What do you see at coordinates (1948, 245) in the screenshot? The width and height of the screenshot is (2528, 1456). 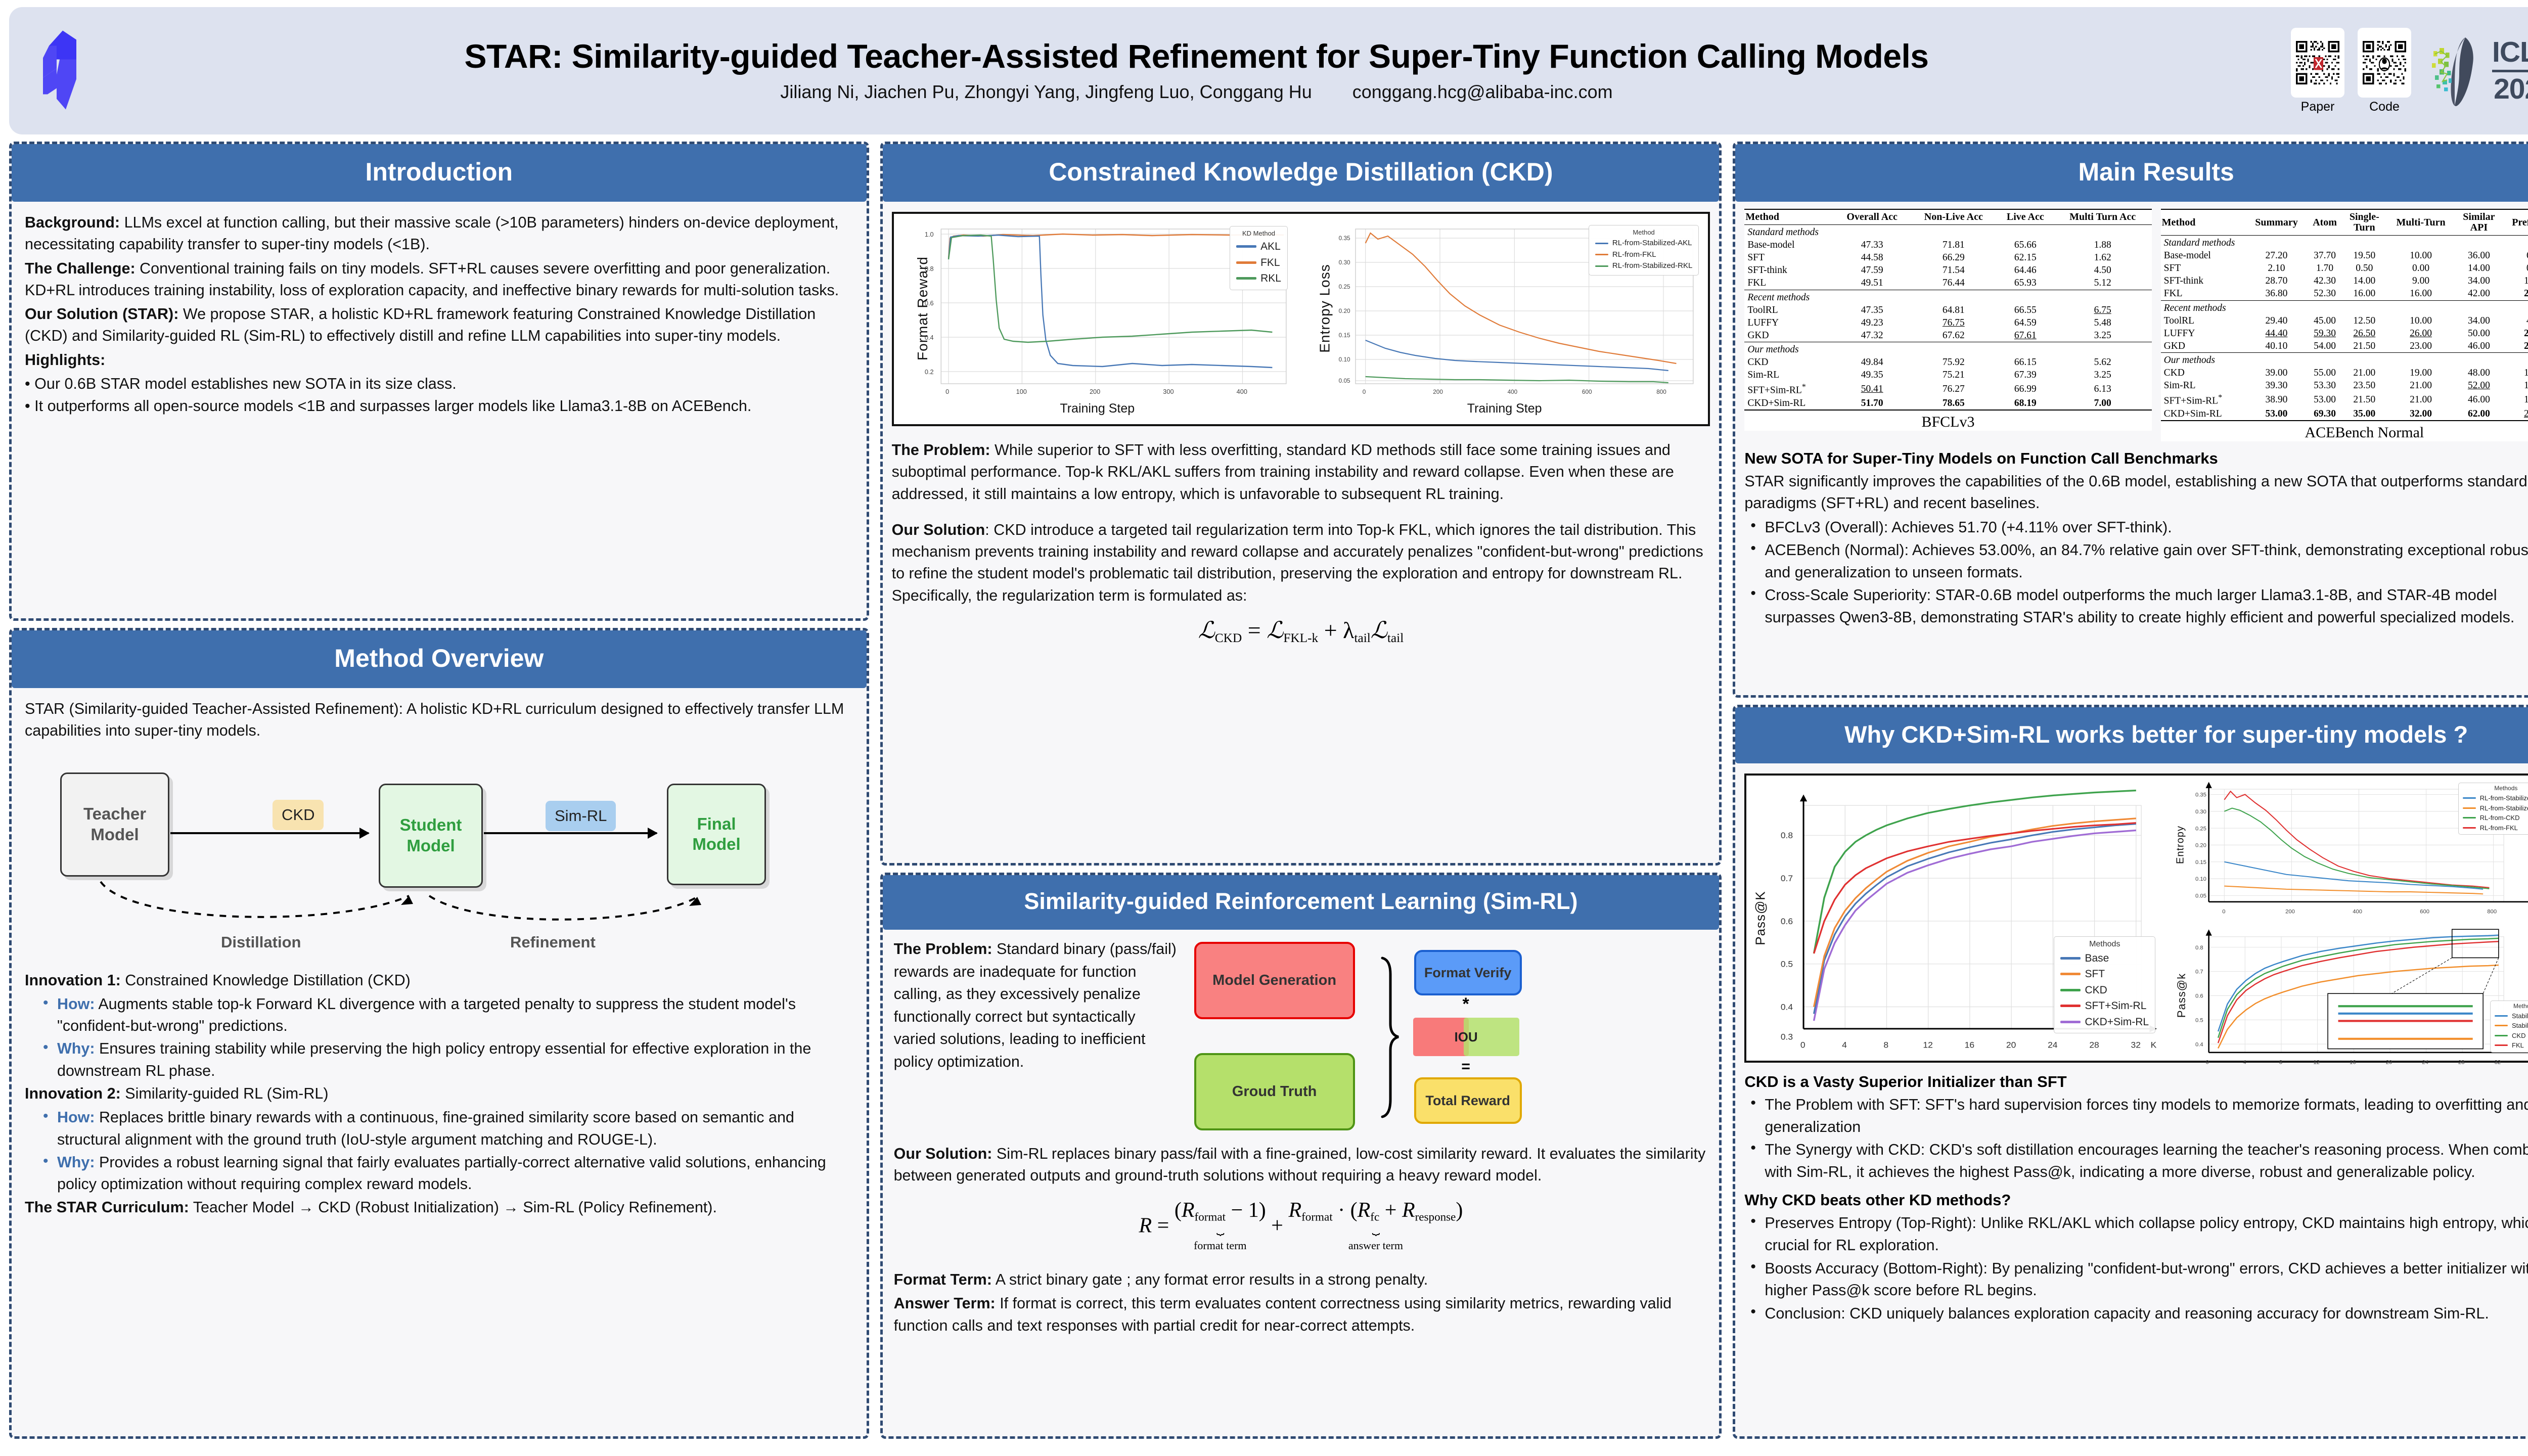 I see `table-row: Base-model 47.33 71.81 65.66 1.88` at bounding box center [1948, 245].